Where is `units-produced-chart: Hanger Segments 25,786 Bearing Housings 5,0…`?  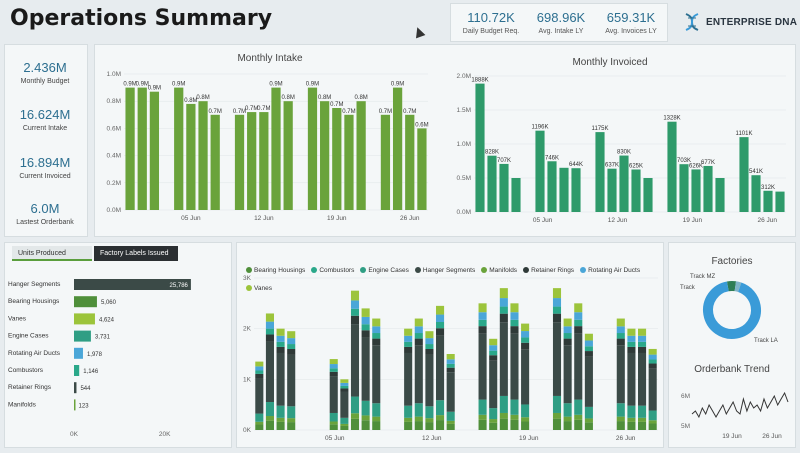
units-produced-chart: Hanger Segments 25,786 Bearing Housings 5,0… is located at coordinates (99, 358).